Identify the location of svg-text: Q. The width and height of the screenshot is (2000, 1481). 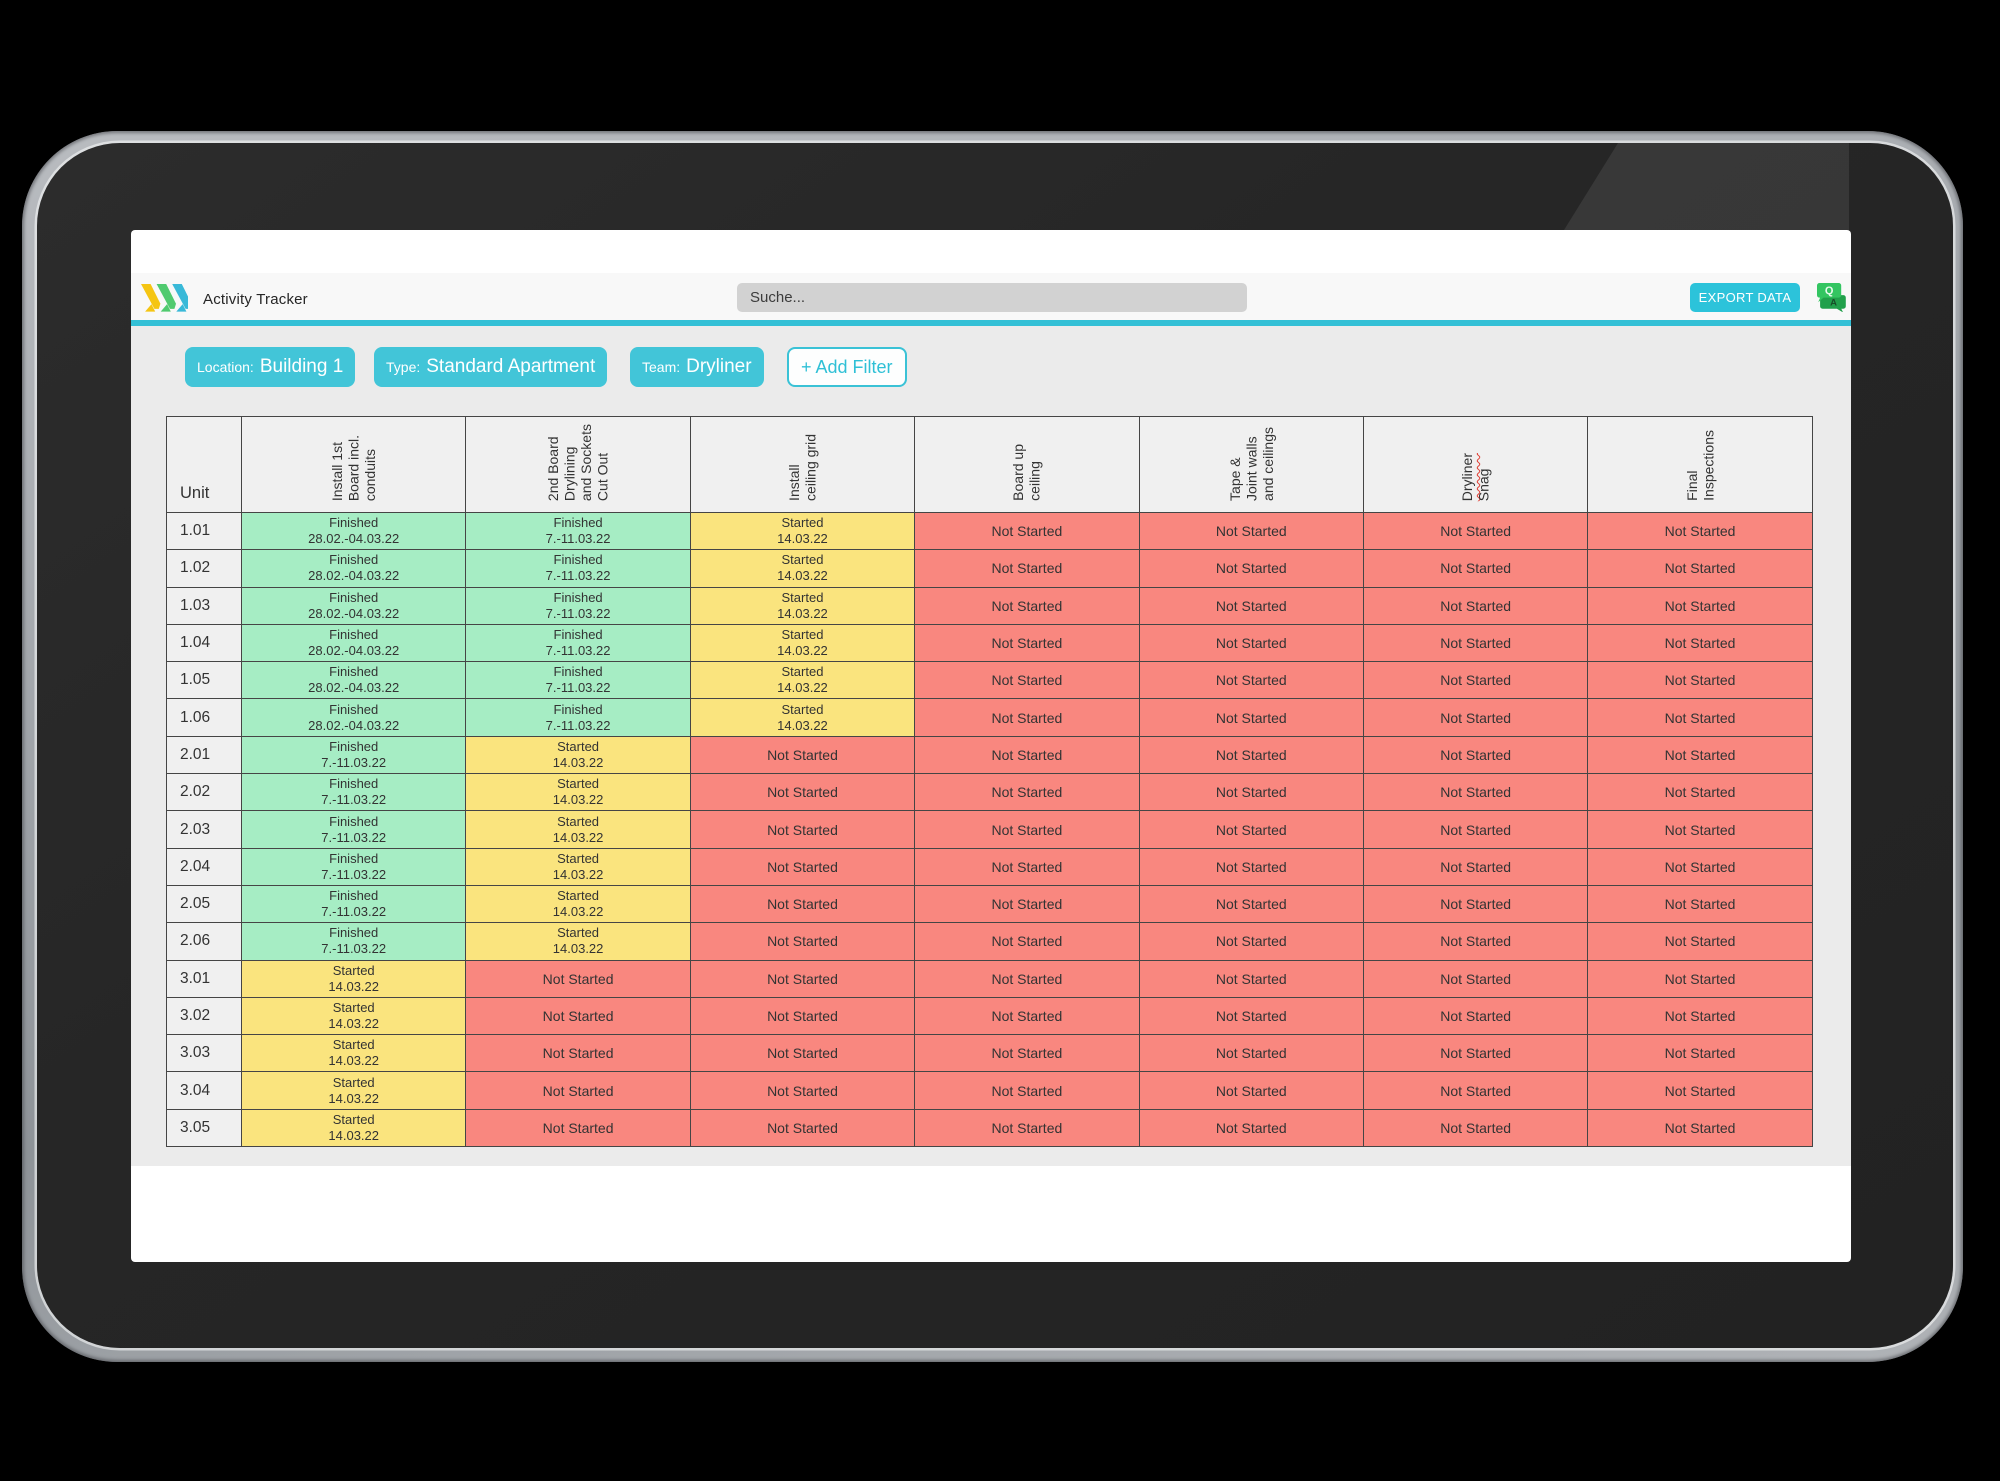
(1828, 291).